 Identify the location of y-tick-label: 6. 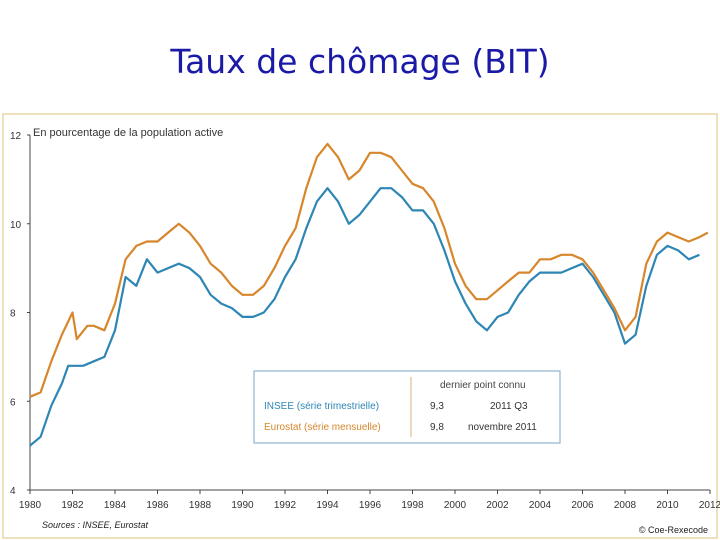
(13, 402).